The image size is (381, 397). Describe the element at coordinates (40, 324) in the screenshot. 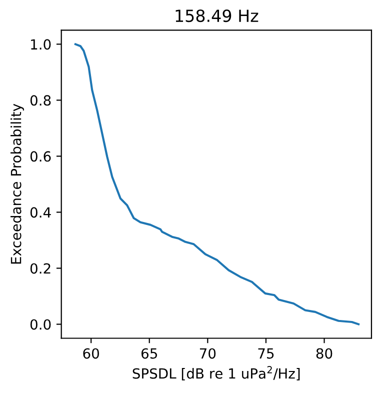

I see `y-tick-label: 0.0` at that location.